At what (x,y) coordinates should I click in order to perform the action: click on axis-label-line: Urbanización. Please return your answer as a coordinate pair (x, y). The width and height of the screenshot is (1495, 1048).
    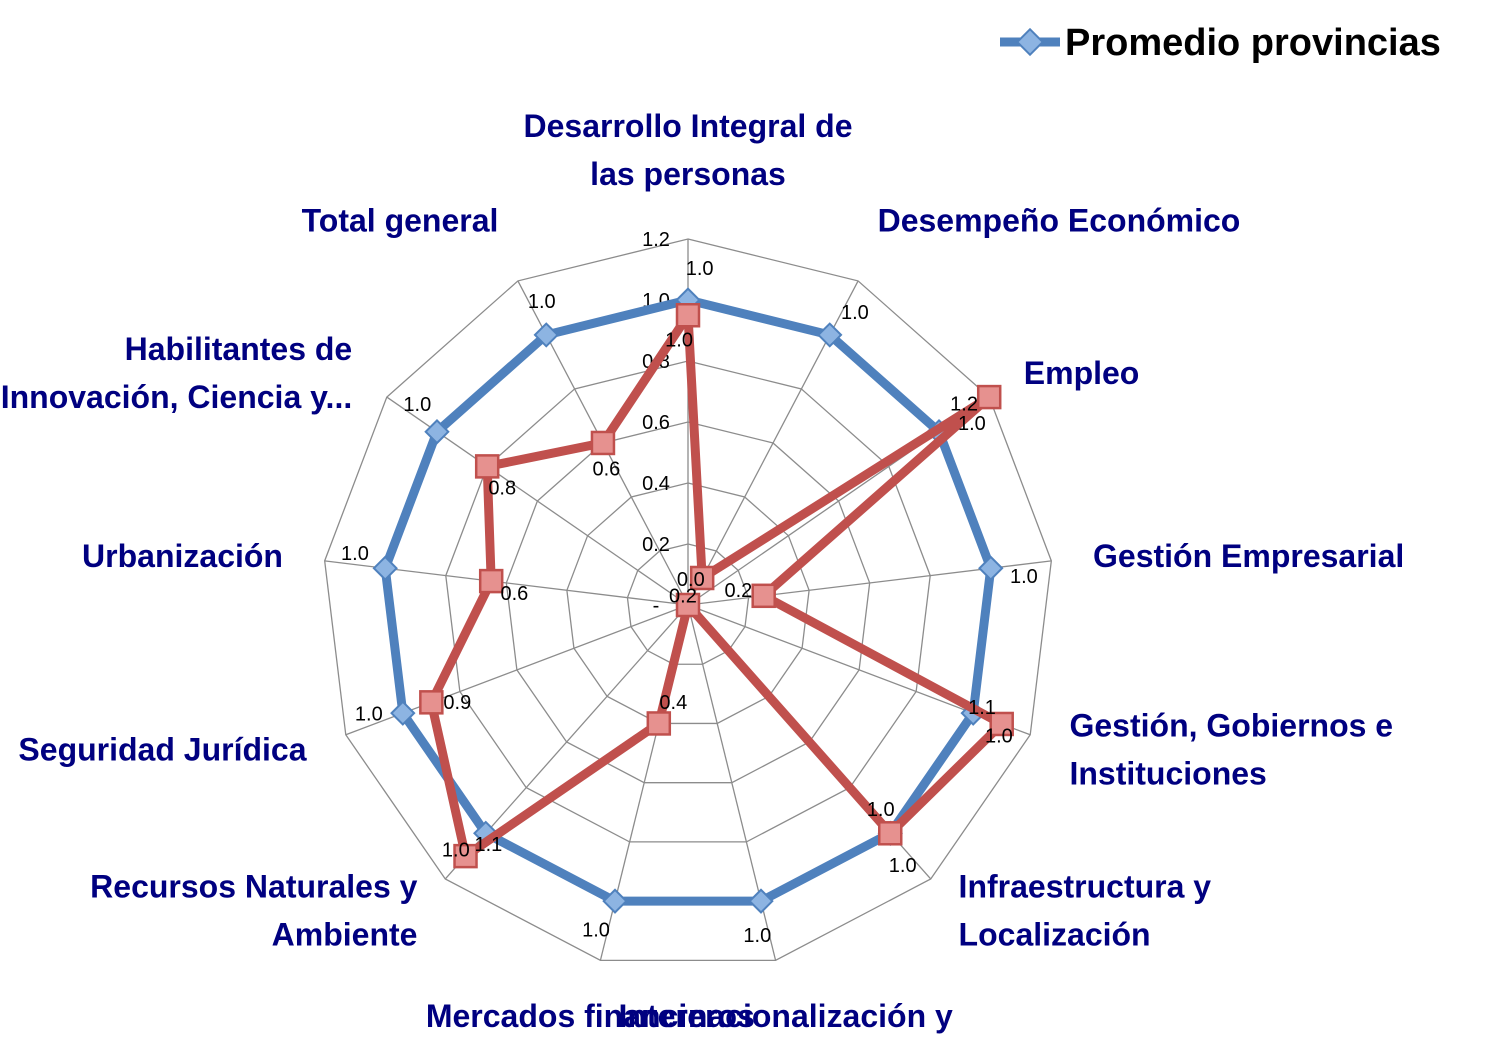
    Looking at the image, I should click on (182, 556).